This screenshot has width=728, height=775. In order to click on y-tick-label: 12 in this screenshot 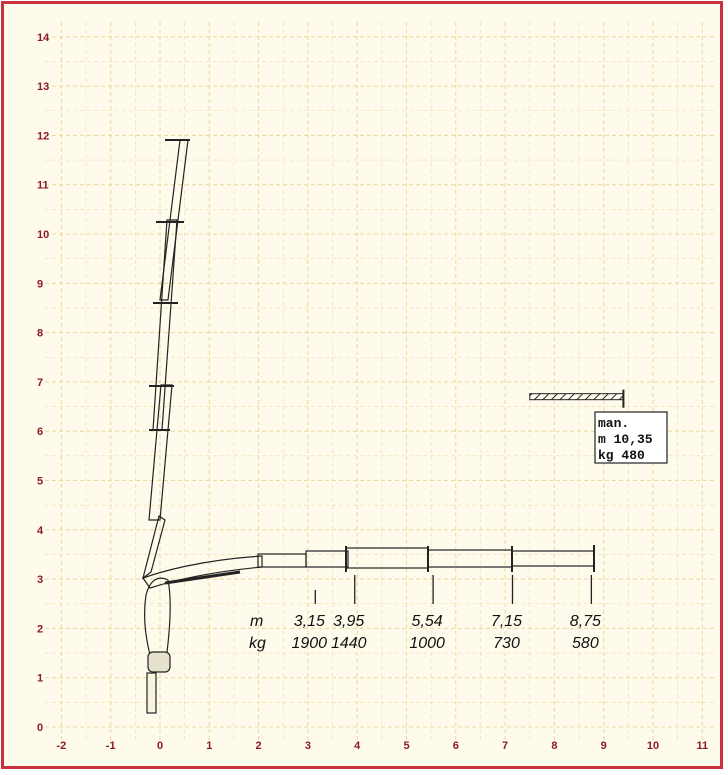, I will do `click(43, 136)`.